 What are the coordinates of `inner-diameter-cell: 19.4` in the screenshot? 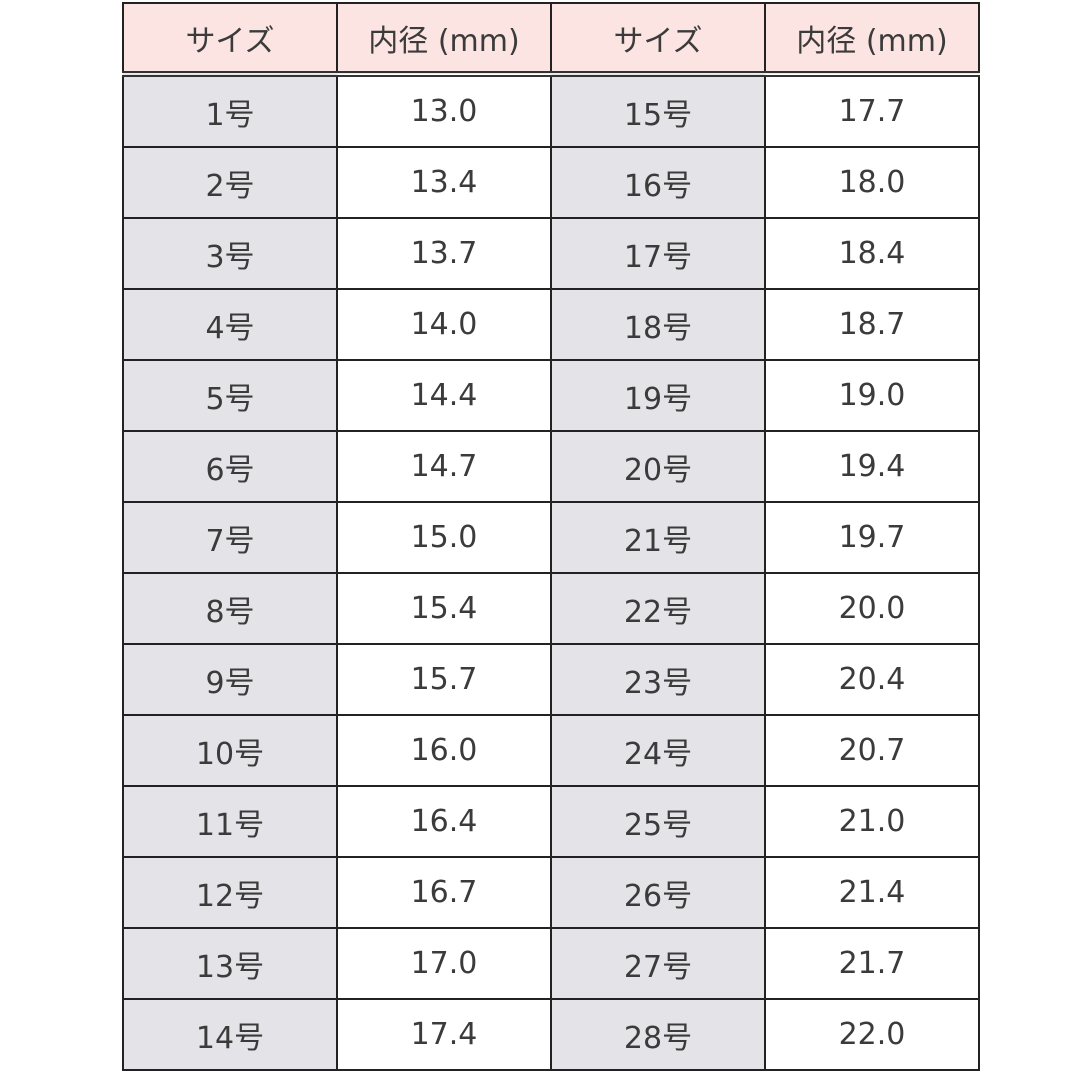 It's located at (872, 466).